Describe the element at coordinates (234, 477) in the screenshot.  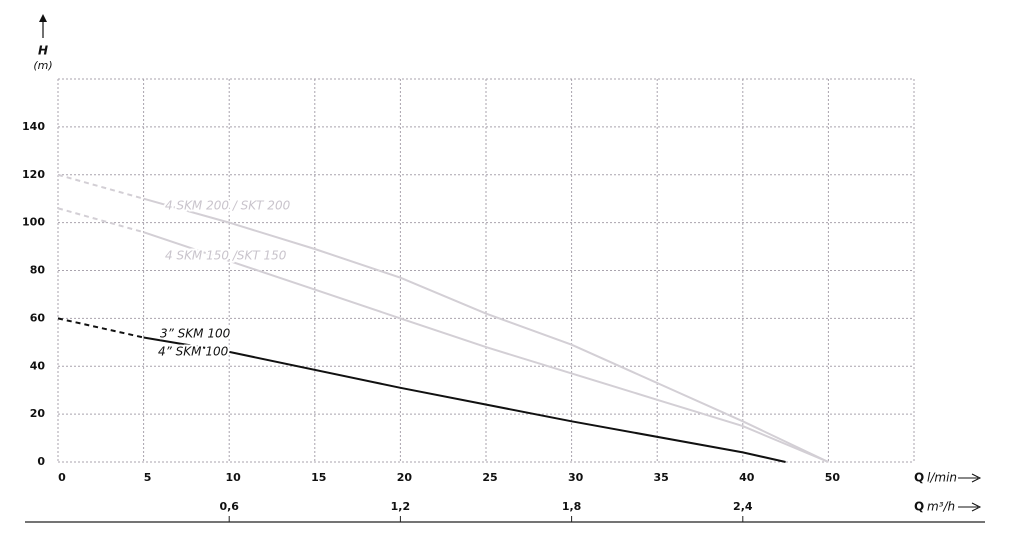
I see `x-tick-label: 10` at that location.